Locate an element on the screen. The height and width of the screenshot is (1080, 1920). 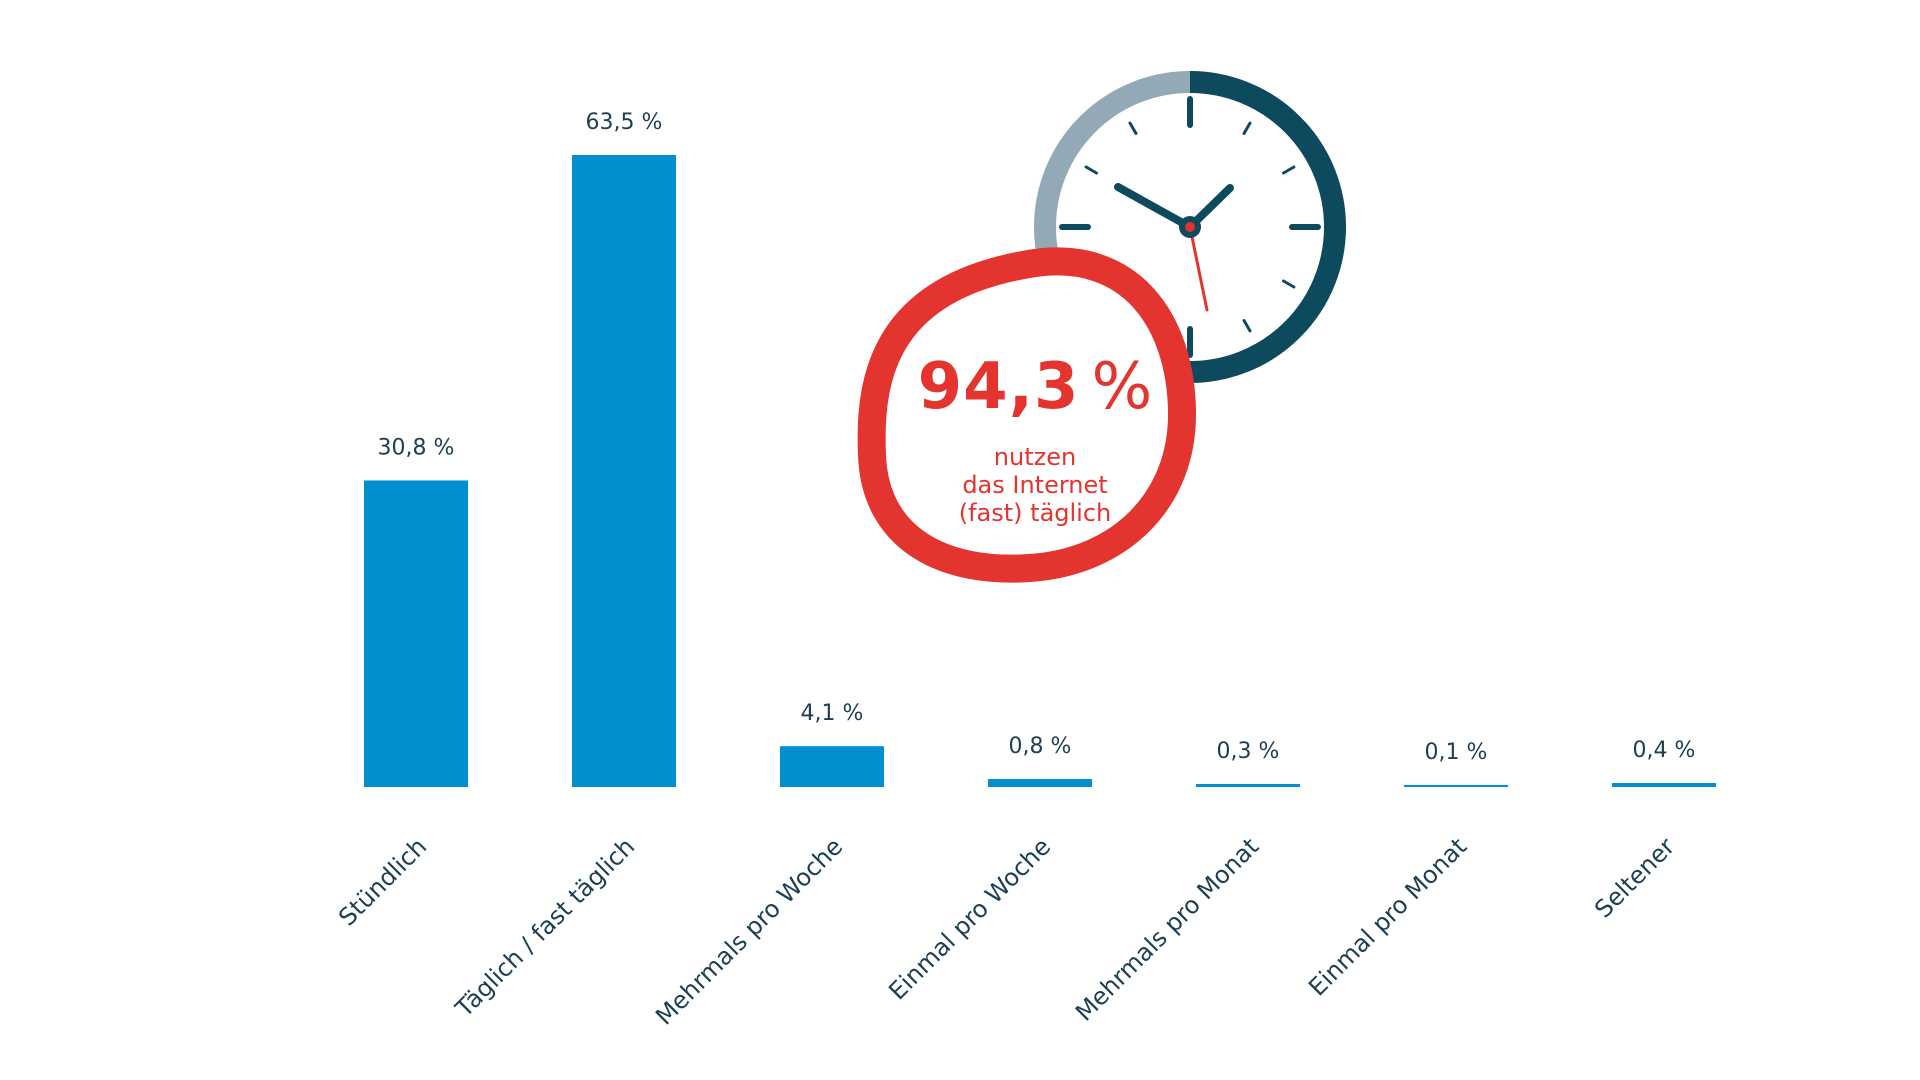
badge-caption: nutzen das Internet (fast) täglich is located at coordinates (1035, 485).